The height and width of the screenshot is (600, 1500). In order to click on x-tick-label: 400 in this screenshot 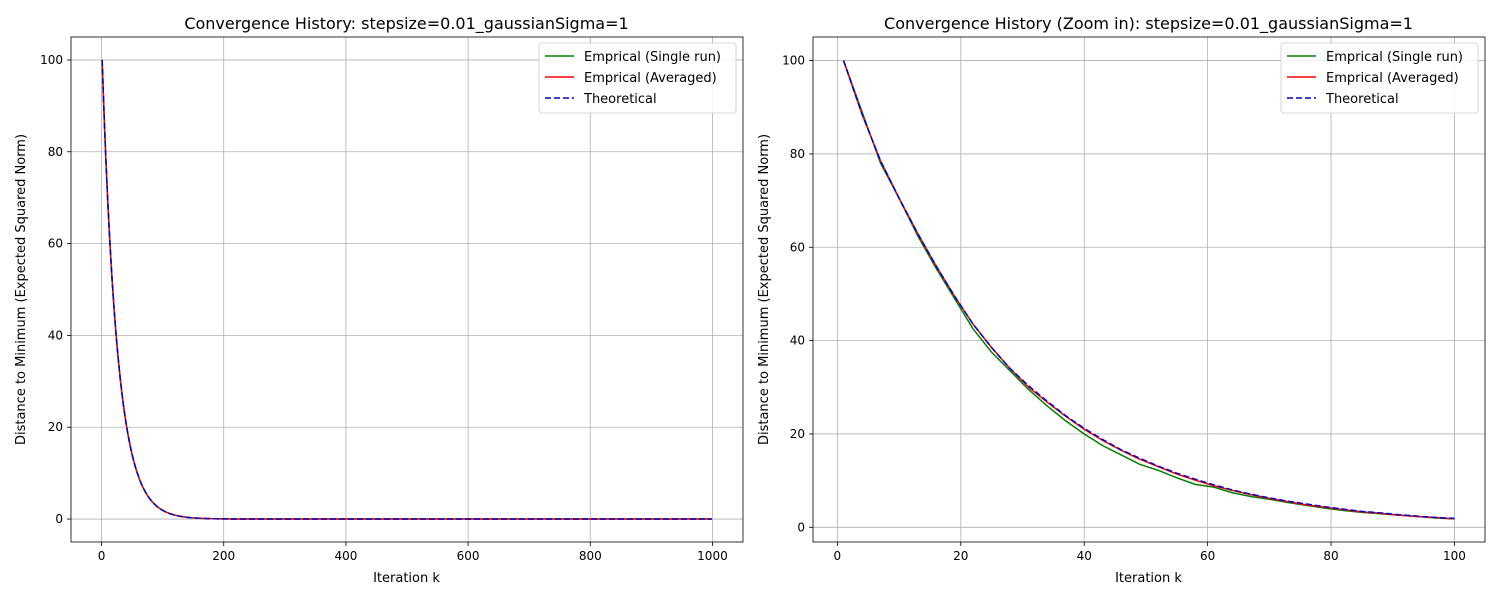, I will do `click(345, 556)`.